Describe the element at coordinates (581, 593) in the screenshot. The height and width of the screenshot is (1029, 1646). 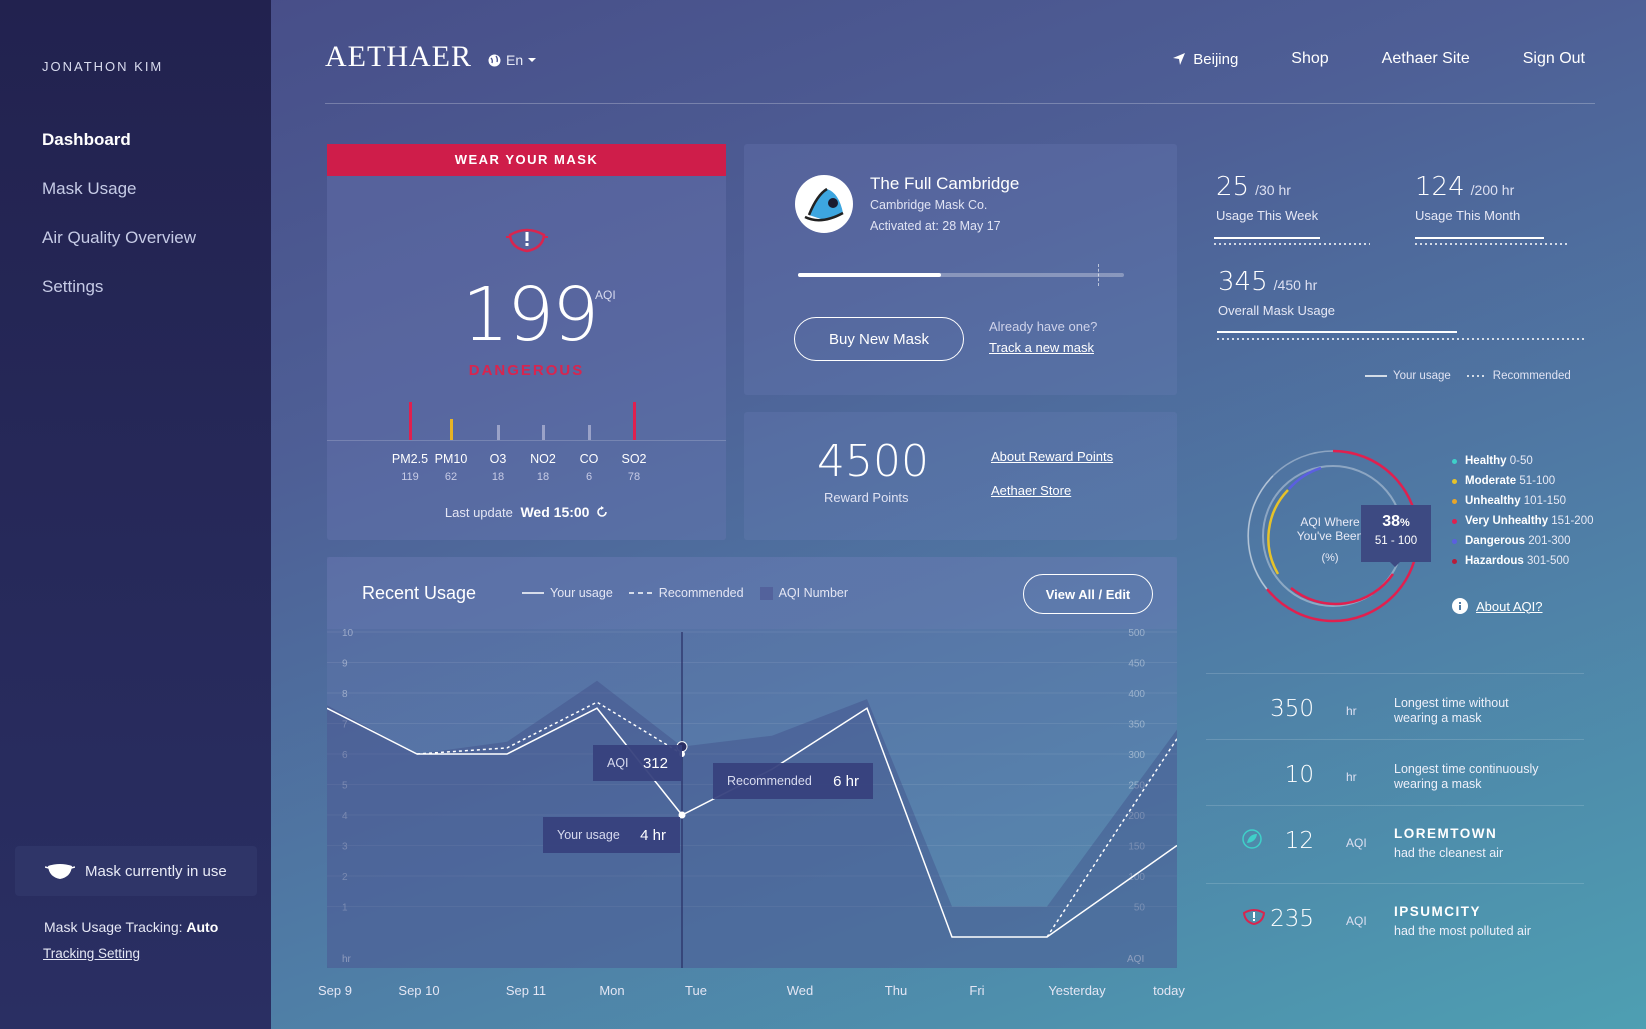
I see `legend-your-usage-label: Your usage` at that location.